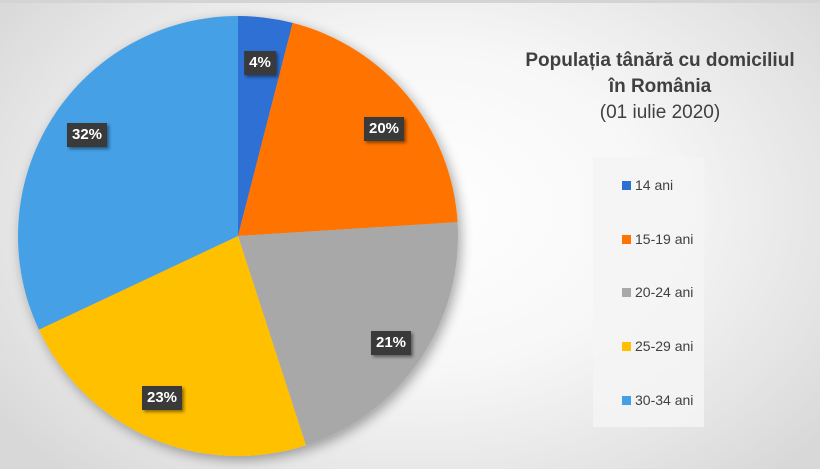  I want to click on data-label: 20%, so click(384, 129).